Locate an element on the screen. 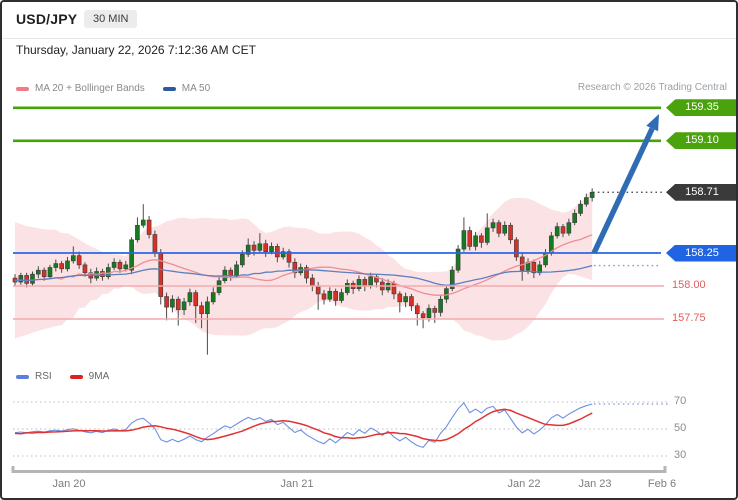 The height and width of the screenshot is (500, 738). ma20-bollinger-swatch-icon is located at coordinates (22, 88).